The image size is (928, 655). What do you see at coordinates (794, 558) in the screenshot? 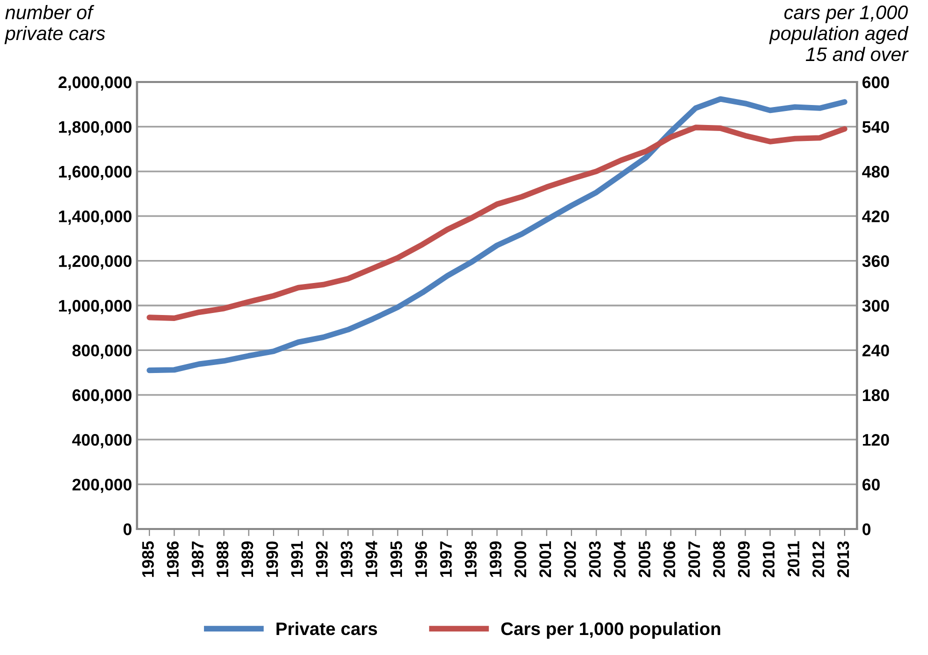
I see `x-tick-label: 2011` at bounding box center [794, 558].